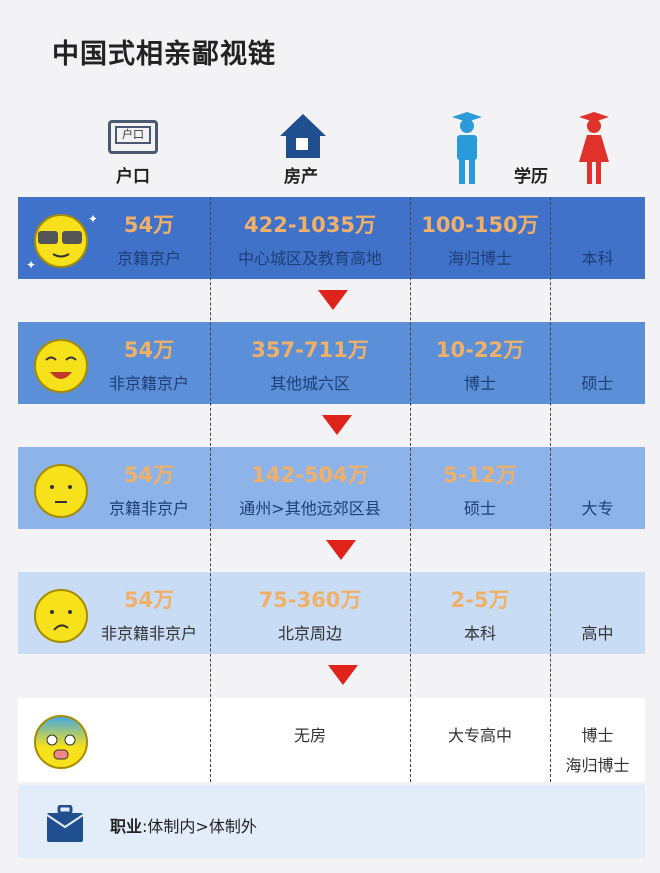  I want to click on header-property: 房产, so click(301, 177).